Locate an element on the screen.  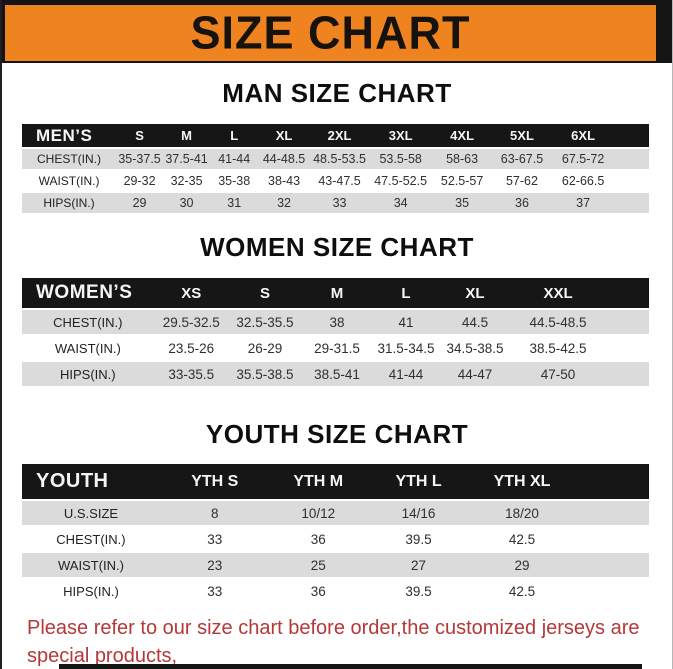
size-value-cell: 27 is located at coordinates (418, 565).